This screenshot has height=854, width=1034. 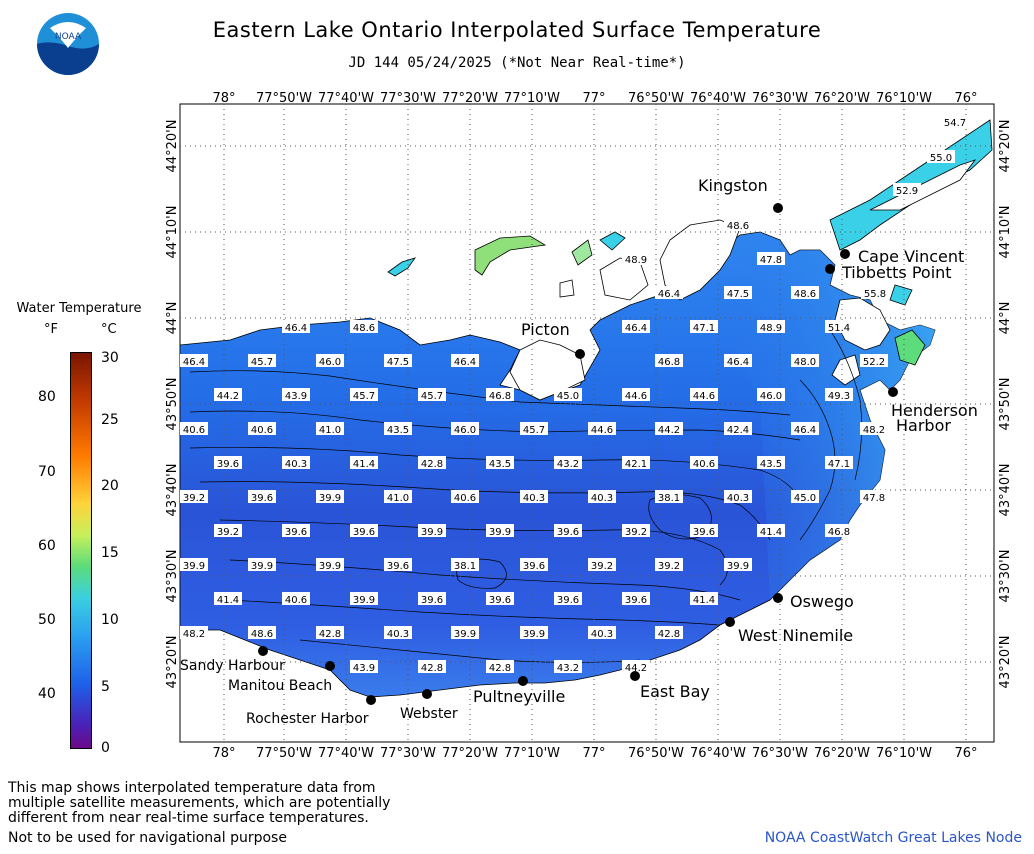 I want to click on temperature-label: 44.6, so click(x=636, y=396).